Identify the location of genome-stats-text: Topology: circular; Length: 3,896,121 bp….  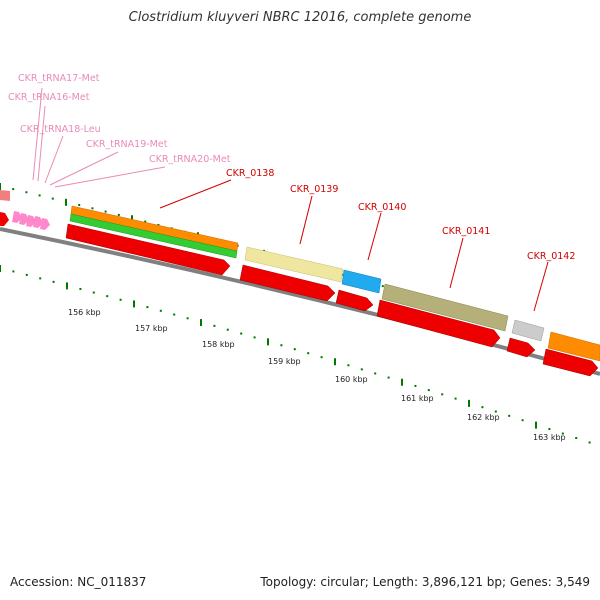
(425, 582).